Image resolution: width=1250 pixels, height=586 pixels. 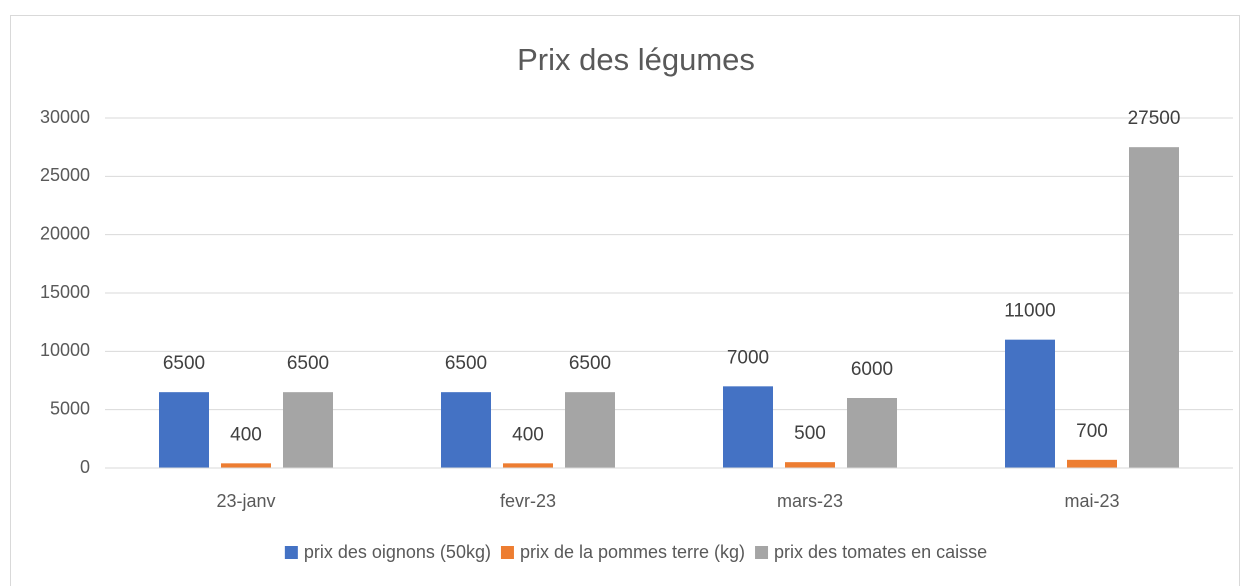 I want to click on y-tick-label: 15000, so click(x=65, y=292).